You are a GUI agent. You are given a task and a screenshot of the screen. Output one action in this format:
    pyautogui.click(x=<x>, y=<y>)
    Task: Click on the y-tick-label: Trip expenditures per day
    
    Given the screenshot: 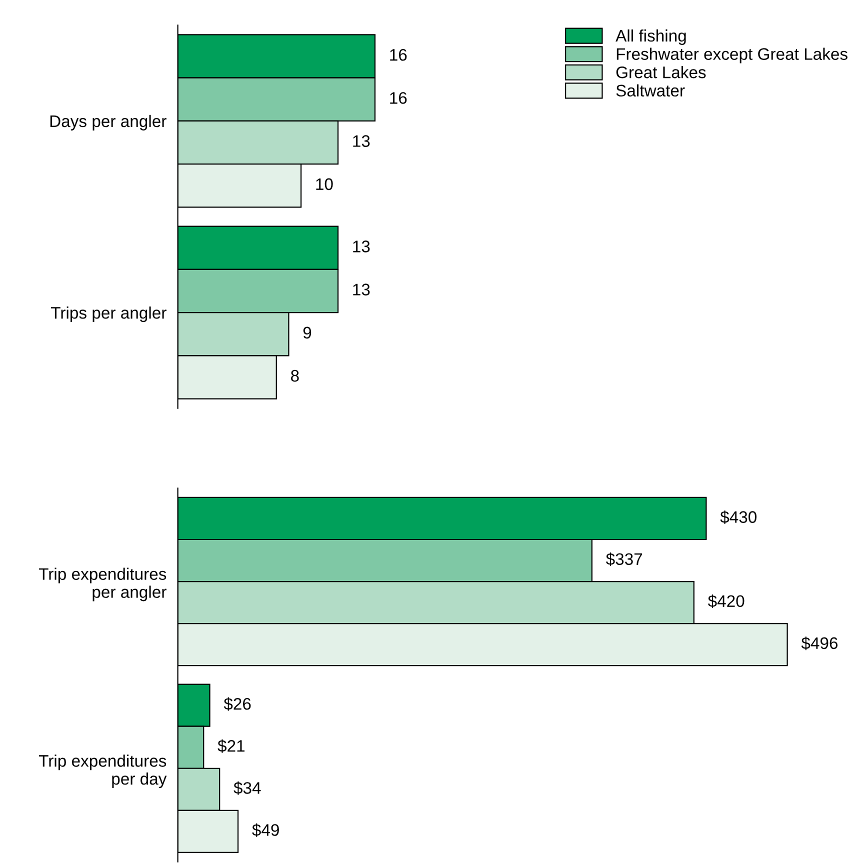 What is the action you would take?
    pyautogui.click(x=102, y=771)
    